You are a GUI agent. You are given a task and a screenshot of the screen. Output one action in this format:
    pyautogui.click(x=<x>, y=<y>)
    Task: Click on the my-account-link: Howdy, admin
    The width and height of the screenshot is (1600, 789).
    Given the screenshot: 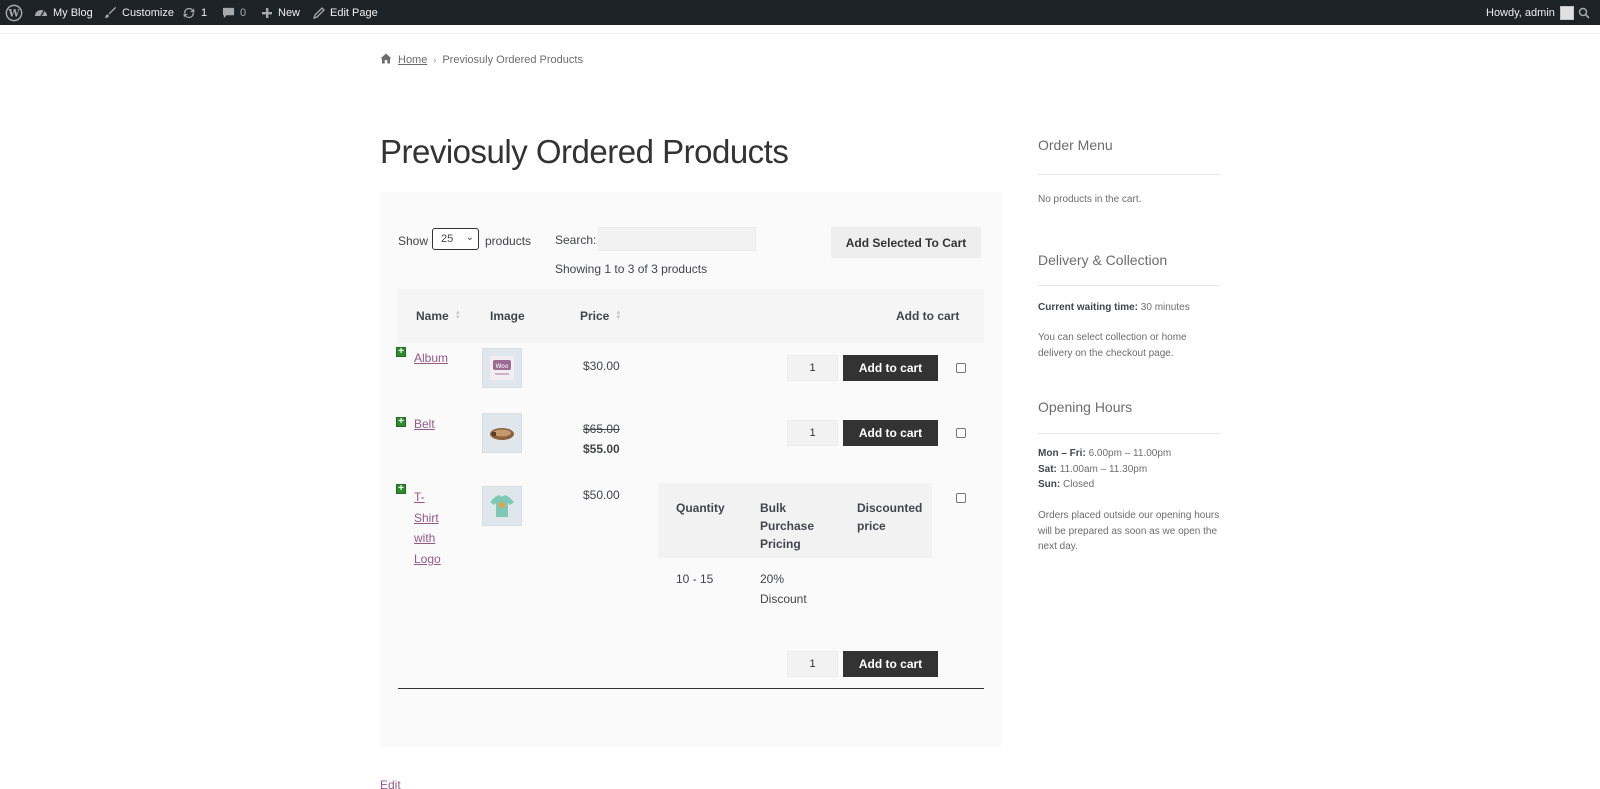 What is the action you would take?
    pyautogui.click(x=1530, y=12)
    